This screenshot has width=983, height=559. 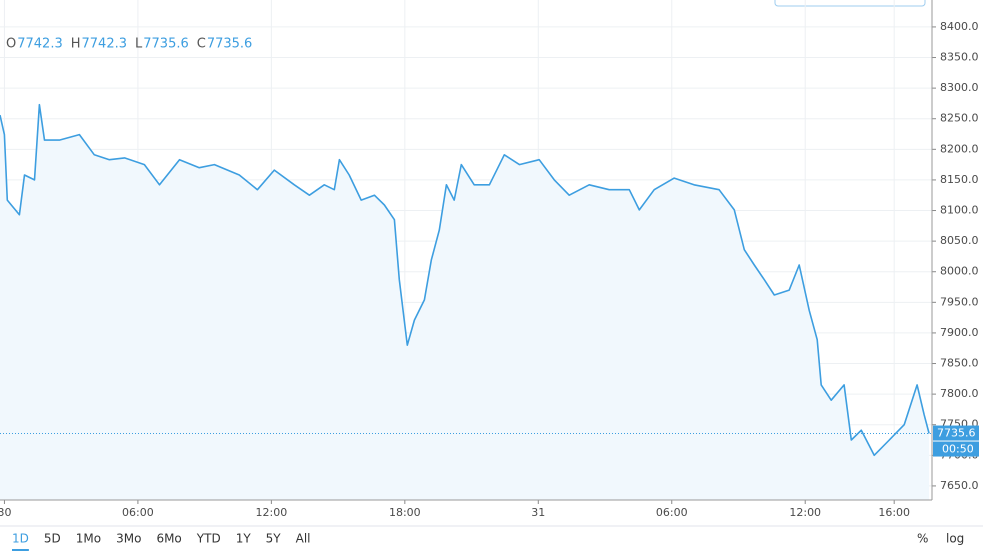 What do you see at coordinates (128, 539) in the screenshot?
I see `range-button: 3Mo` at bounding box center [128, 539].